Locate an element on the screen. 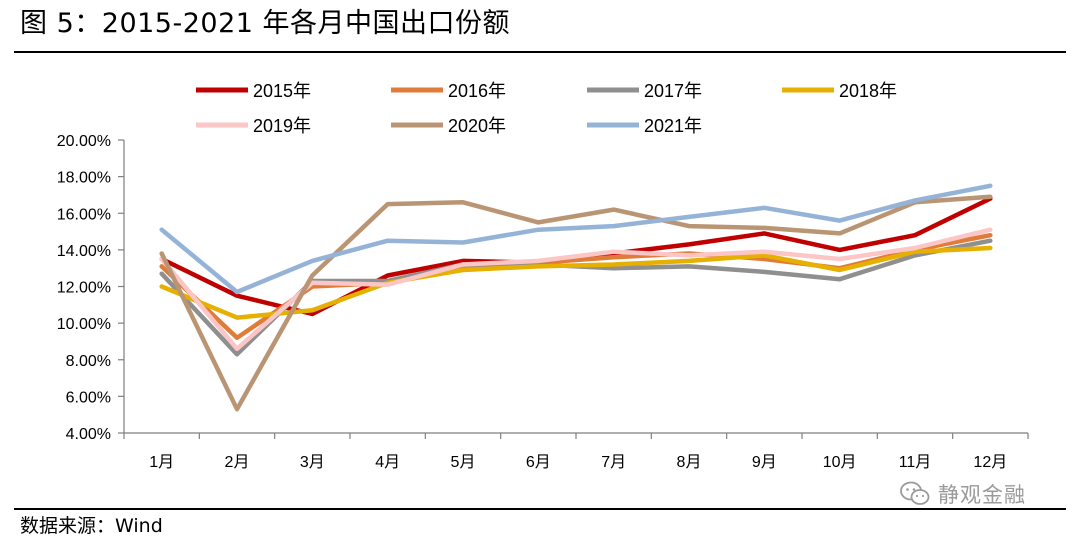  legend-label: 2020年 is located at coordinates (477, 126).